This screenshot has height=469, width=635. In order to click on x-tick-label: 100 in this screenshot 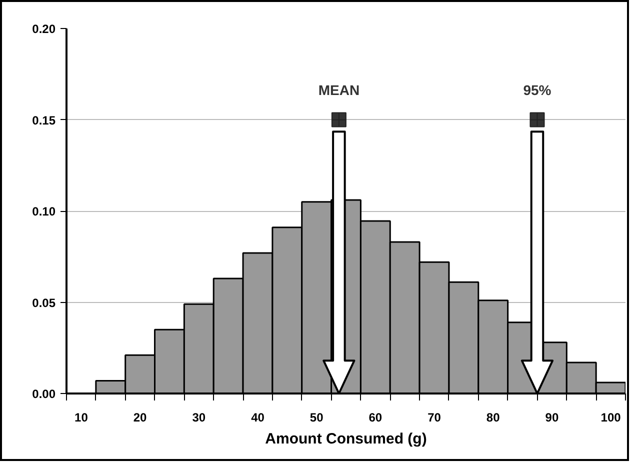, I will do `click(611, 417)`.